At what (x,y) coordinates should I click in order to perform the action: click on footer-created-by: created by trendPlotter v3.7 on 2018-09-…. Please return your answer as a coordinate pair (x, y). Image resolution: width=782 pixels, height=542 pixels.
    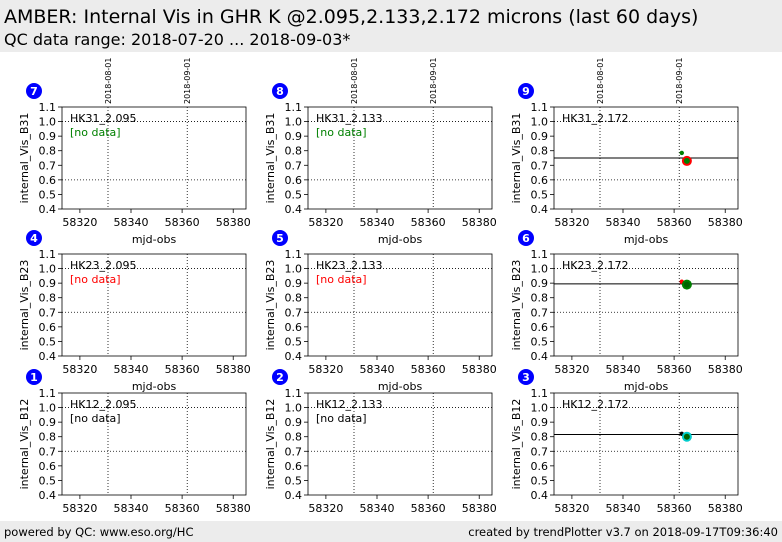
    Looking at the image, I should click on (623, 532).